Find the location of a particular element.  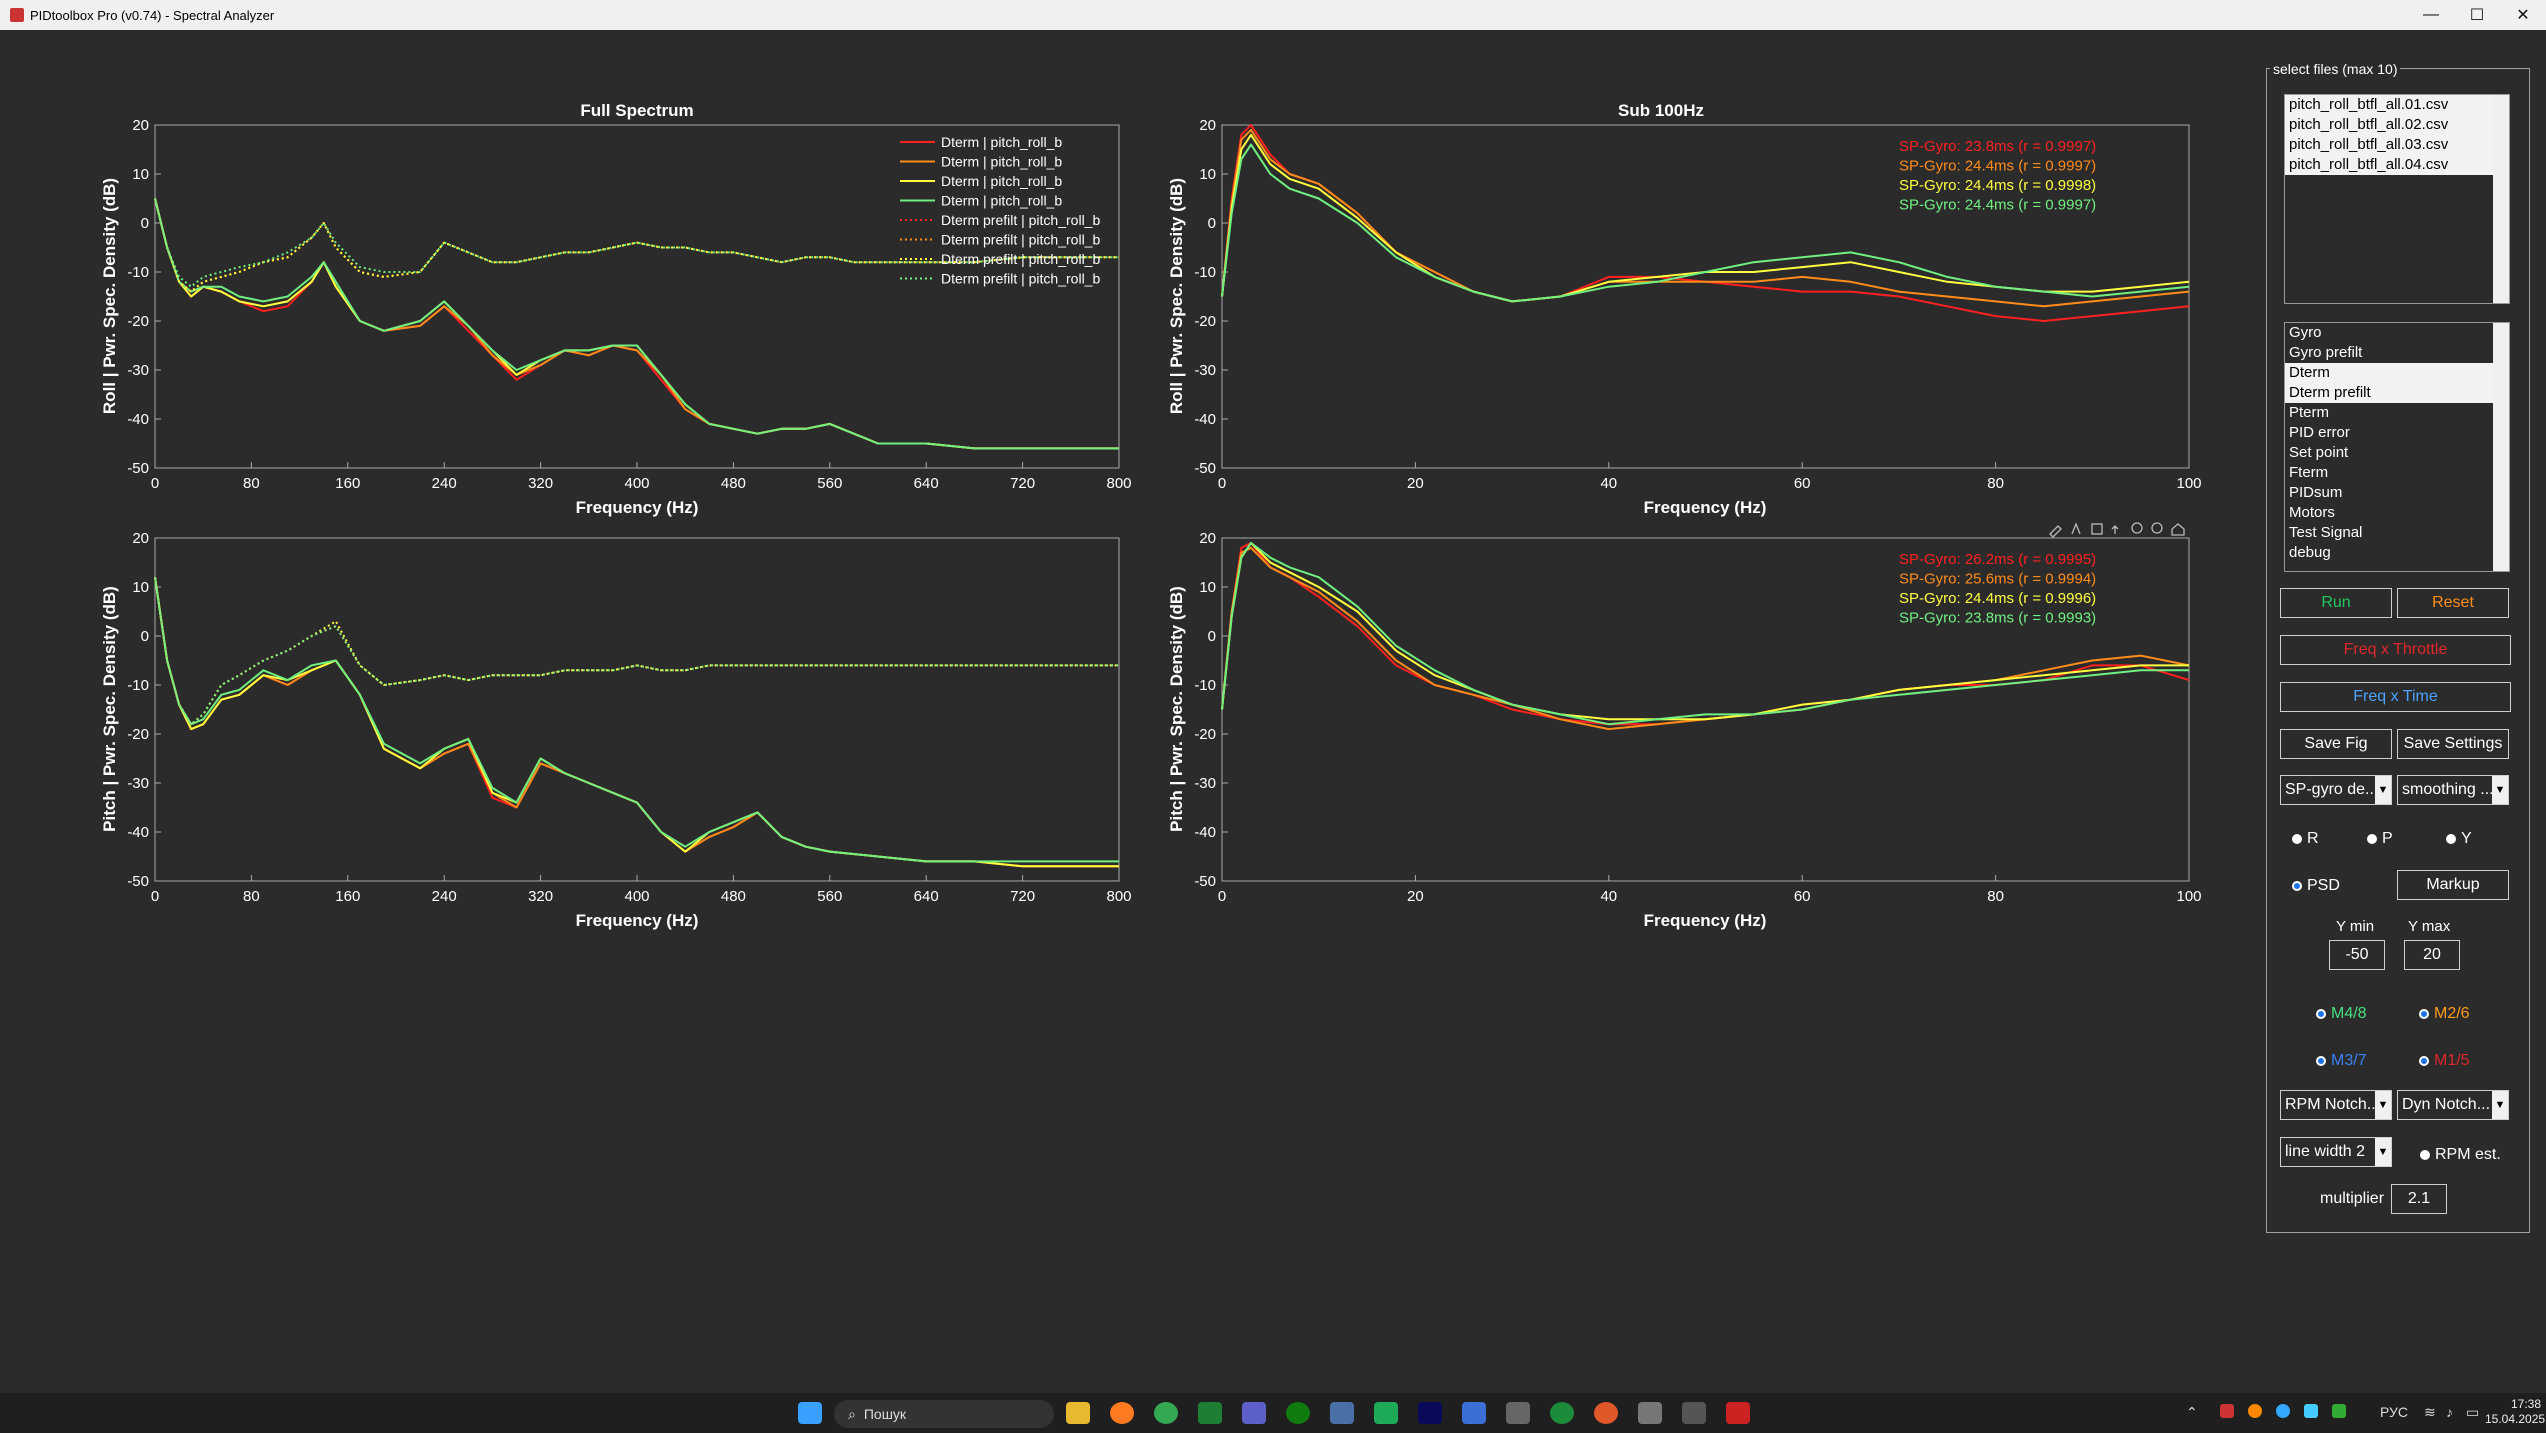

clock: 17:38 15.04.2025 is located at coordinates (2515, 1412).